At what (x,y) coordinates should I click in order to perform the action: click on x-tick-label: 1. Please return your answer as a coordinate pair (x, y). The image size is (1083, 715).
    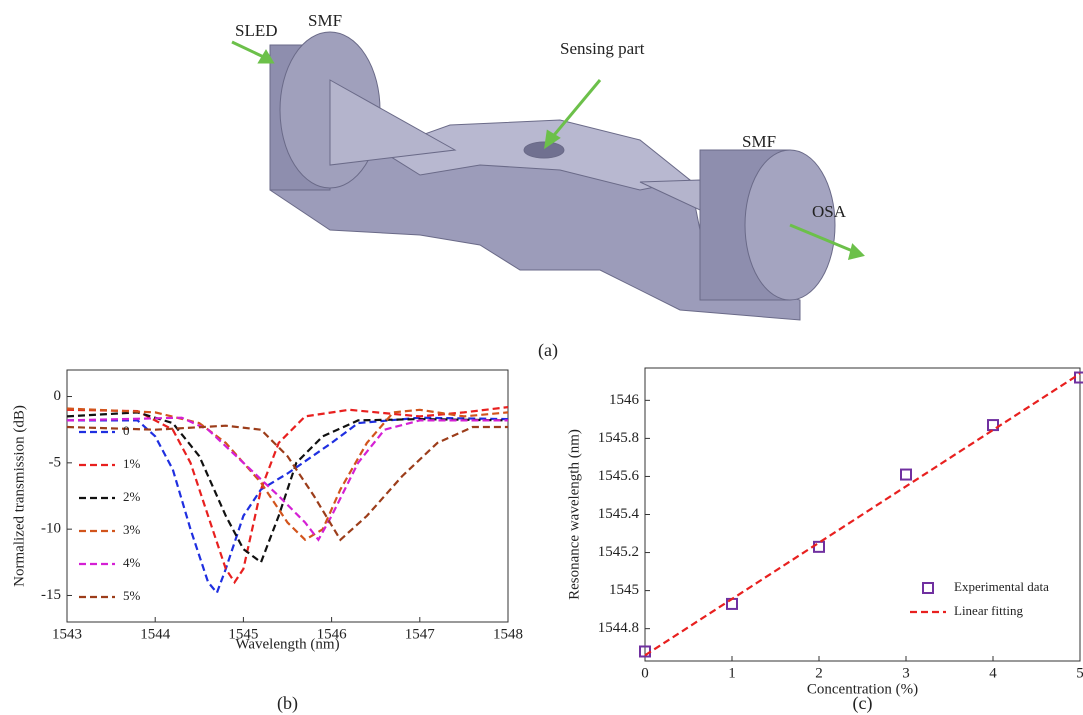
    Looking at the image, I should click on (732, 673).